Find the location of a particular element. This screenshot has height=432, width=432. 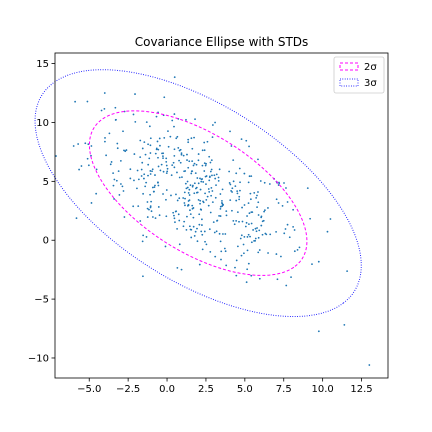

y-axis: −10 −5 0 5 10 15 is located at coordinates (41, 211).